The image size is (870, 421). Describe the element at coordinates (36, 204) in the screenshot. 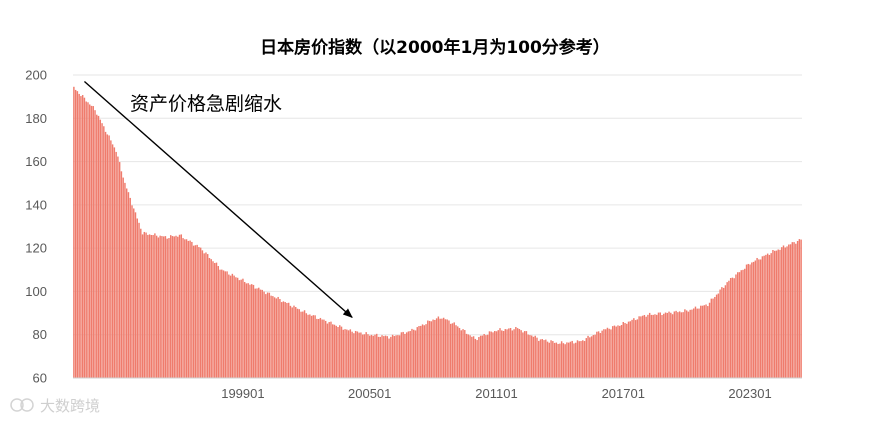

I see `y-tick-label: 140` at that location.